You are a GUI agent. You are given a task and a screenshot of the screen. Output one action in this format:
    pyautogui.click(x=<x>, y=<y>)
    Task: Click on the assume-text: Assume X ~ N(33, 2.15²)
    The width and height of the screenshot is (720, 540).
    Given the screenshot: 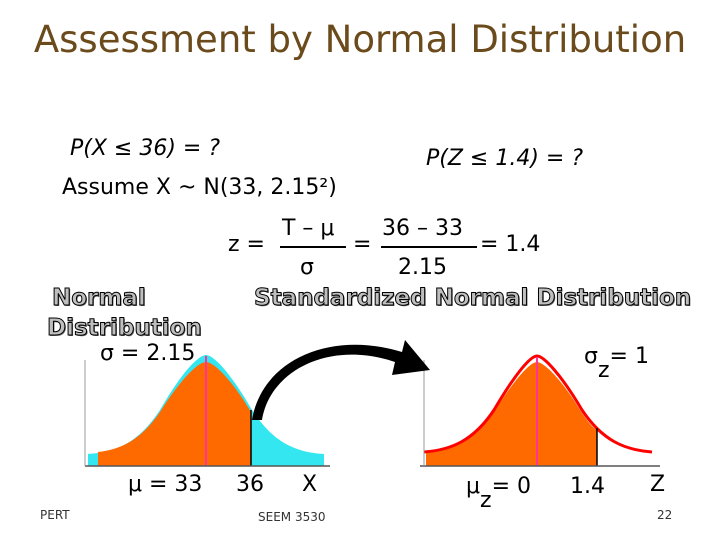 What is the action you would take?
    pyautogui.click(x=199, y=187)
    